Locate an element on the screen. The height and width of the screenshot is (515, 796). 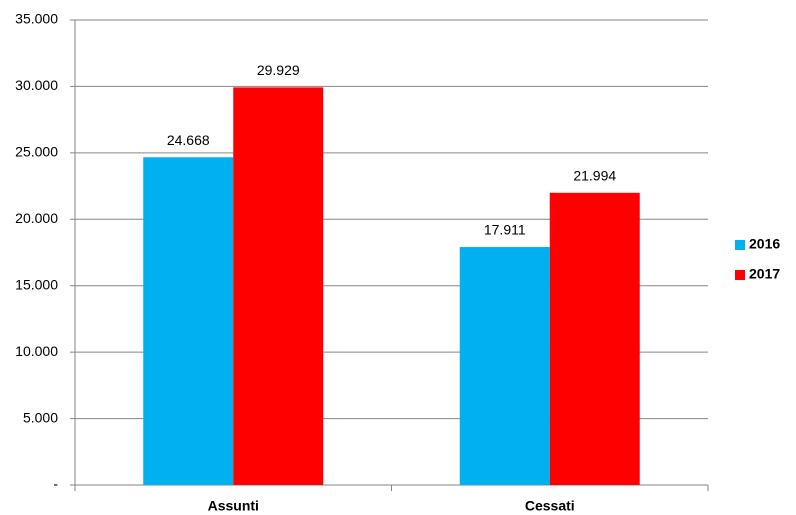
data-label: 29.929 is located at coordinates (278, 70).